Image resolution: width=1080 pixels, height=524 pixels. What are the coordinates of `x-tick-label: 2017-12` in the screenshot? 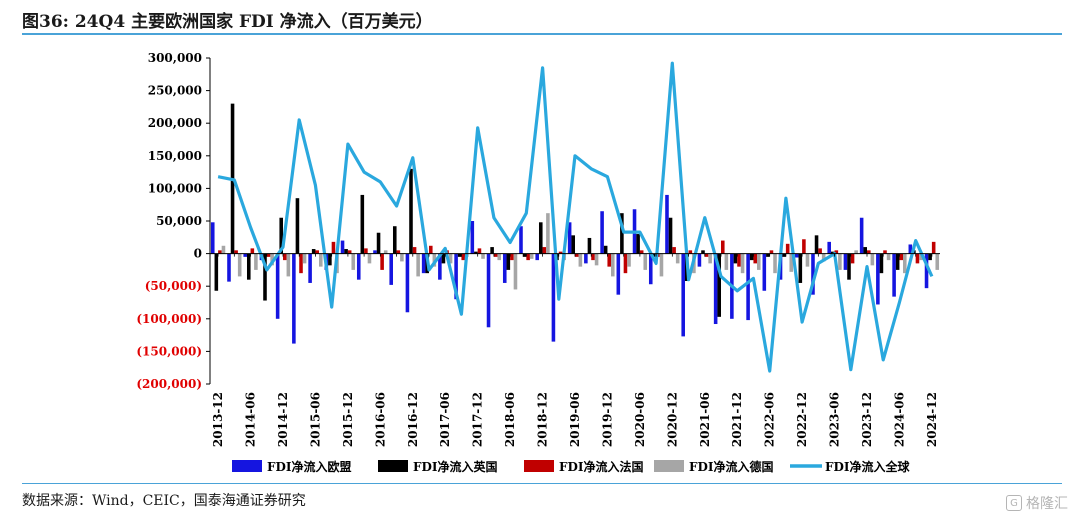 It's located at (478, 419).